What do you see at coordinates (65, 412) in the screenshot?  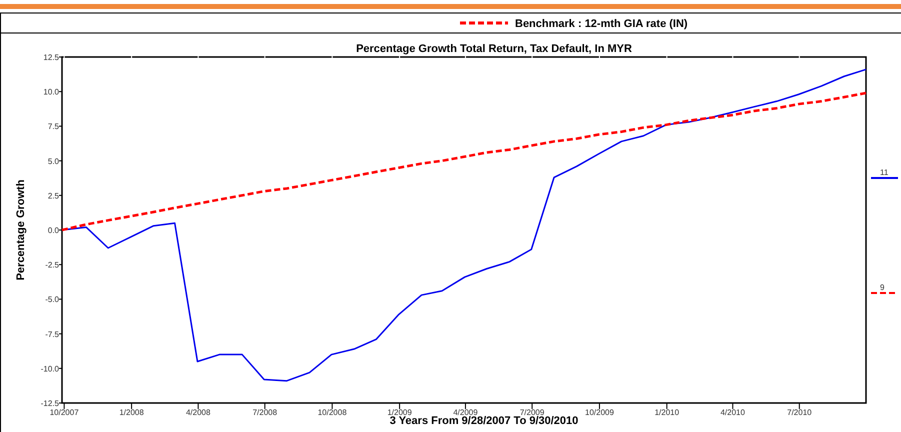 I see `x-tick-label: 10/2007` at bounding box center [65, 412].